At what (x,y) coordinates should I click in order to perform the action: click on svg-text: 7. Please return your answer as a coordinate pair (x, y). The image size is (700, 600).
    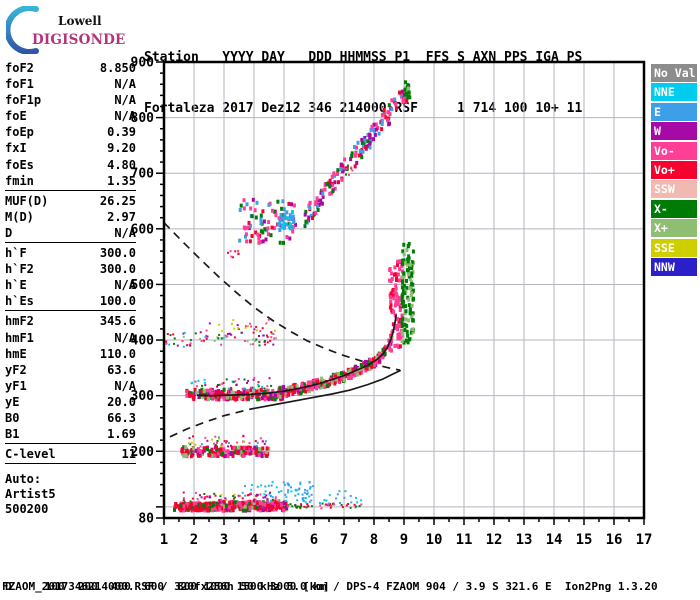
    Looking at the image, I should click on (344, 540).